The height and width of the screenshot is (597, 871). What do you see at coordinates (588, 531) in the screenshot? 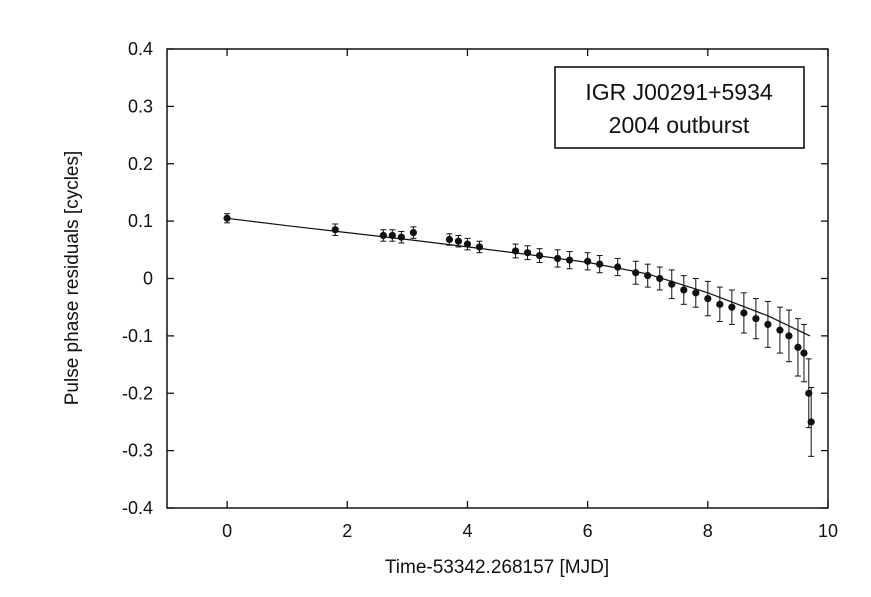
I see `x-tick-label: 6` at bounding box center [588, 531].